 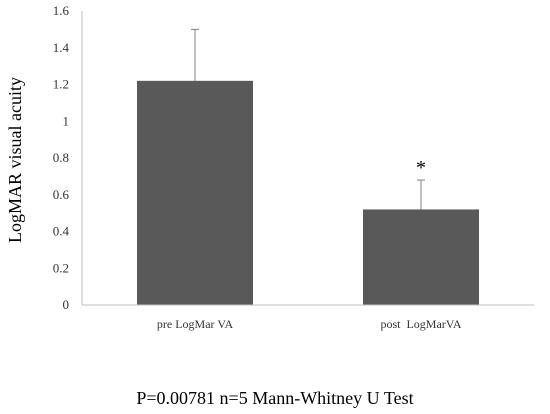 I want to click on y-tick-label: 1, so click(x=66, y=120).